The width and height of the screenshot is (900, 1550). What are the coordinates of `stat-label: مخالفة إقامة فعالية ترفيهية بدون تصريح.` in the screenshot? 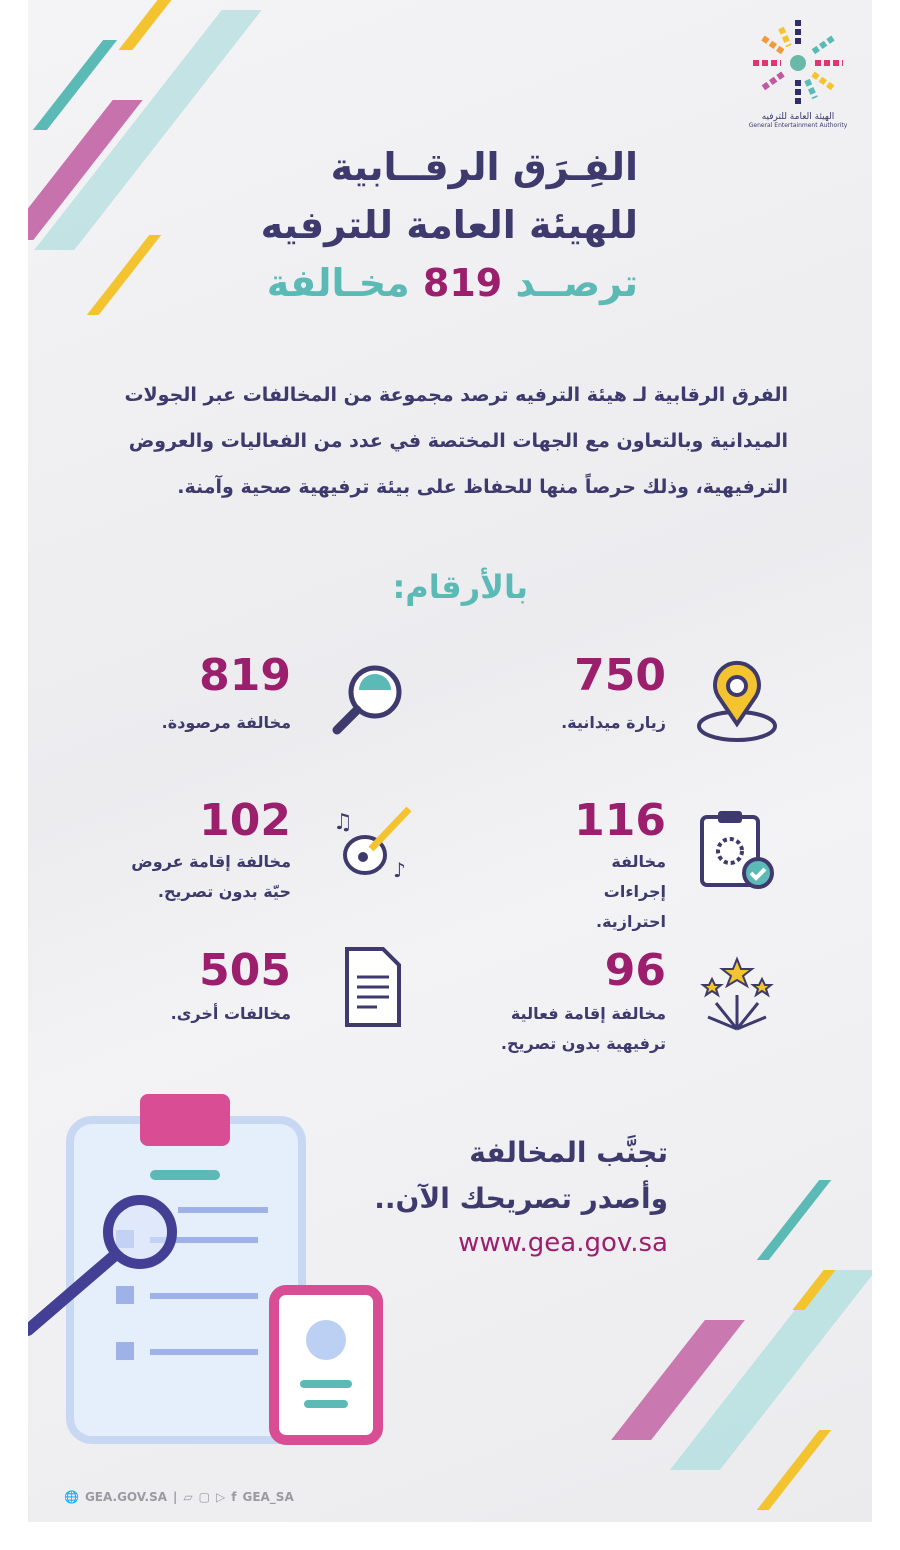 It's located at (583, 1028).